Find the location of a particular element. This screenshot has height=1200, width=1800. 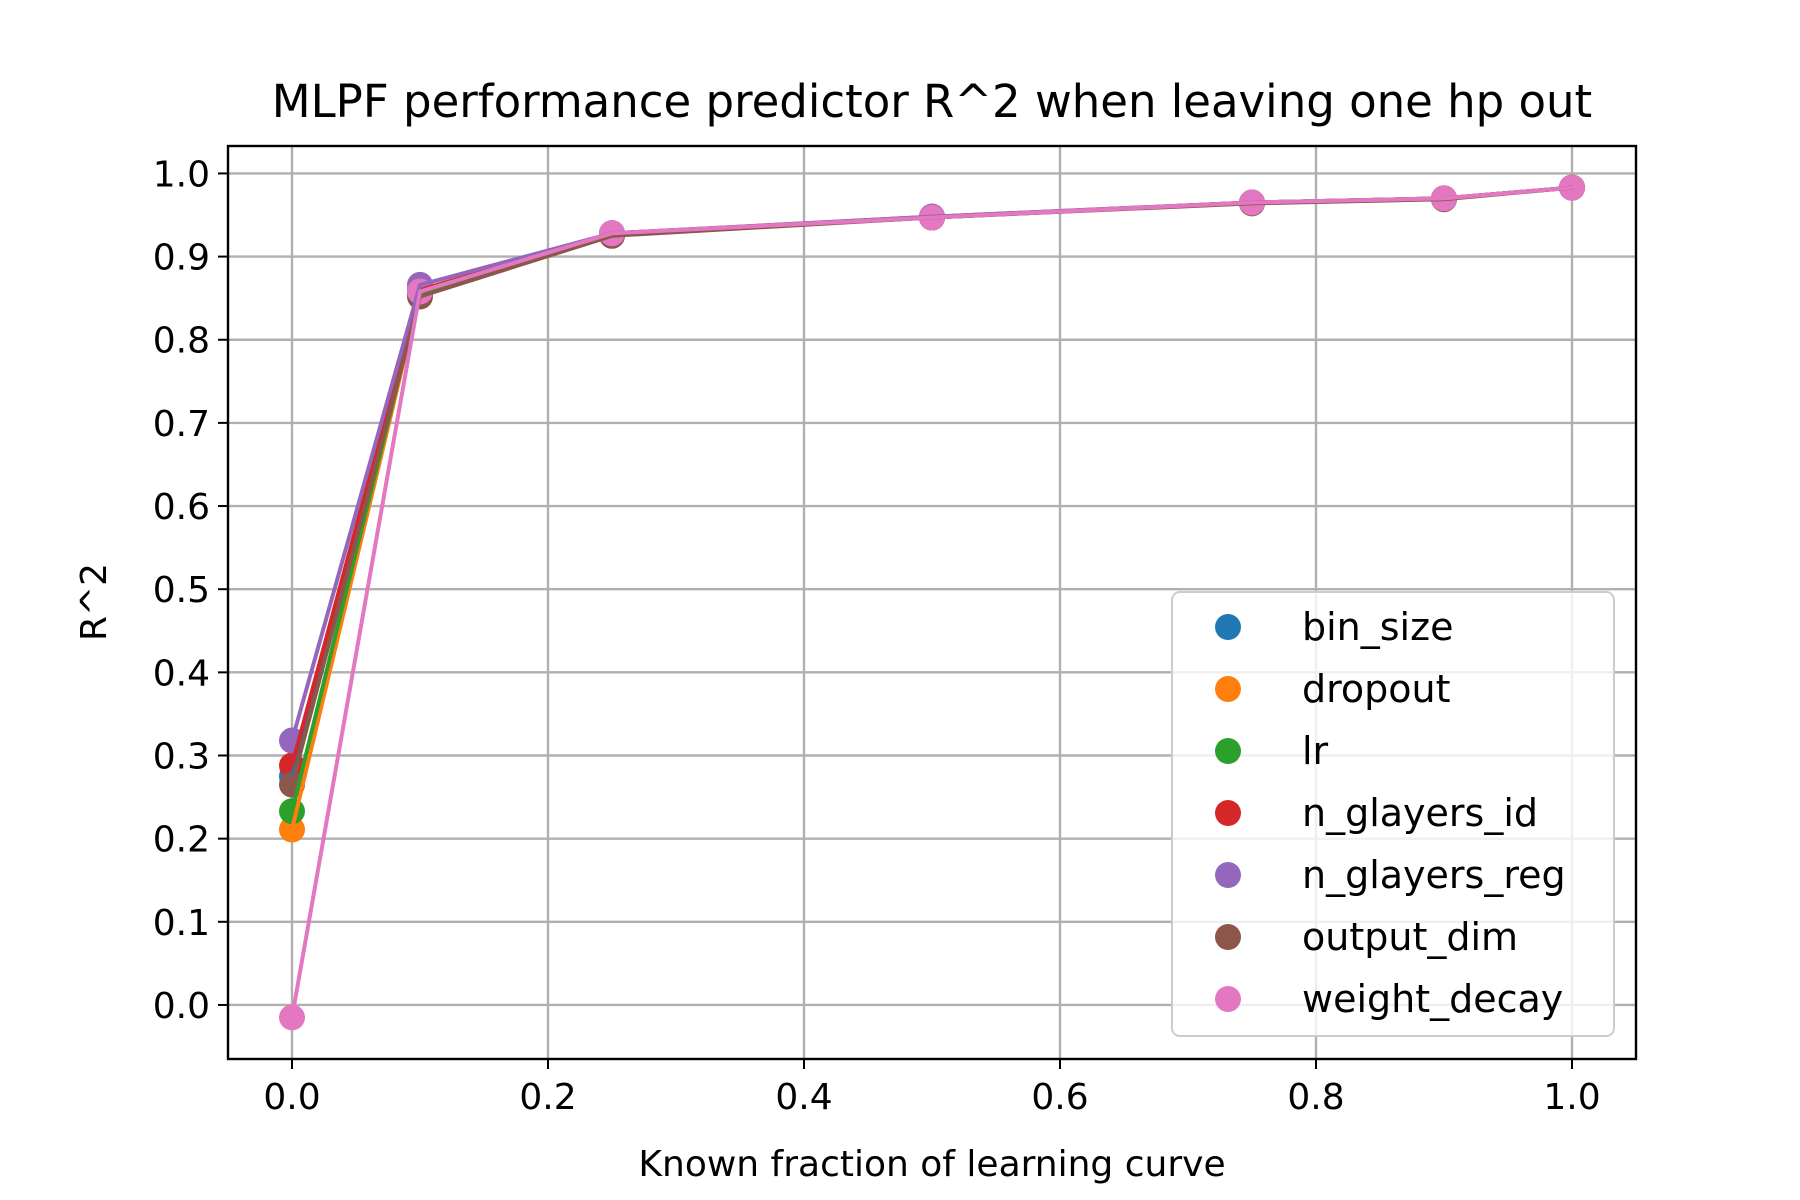

x-axis-label: Known fraction of learning curve is located at coordinates (931, 1164).